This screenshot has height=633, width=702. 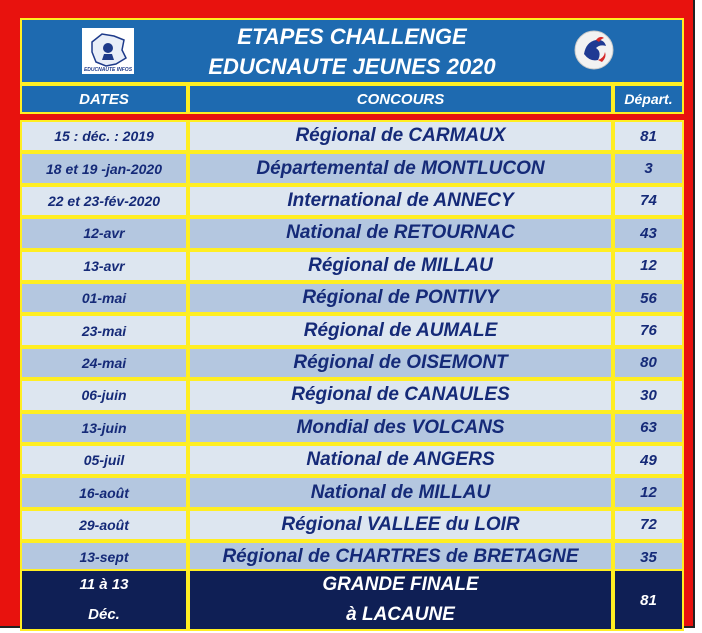 What do you see at coordinates (648, 168) in the screenshot?
I see `row-depart: 3` at bounding box center [648, 168].